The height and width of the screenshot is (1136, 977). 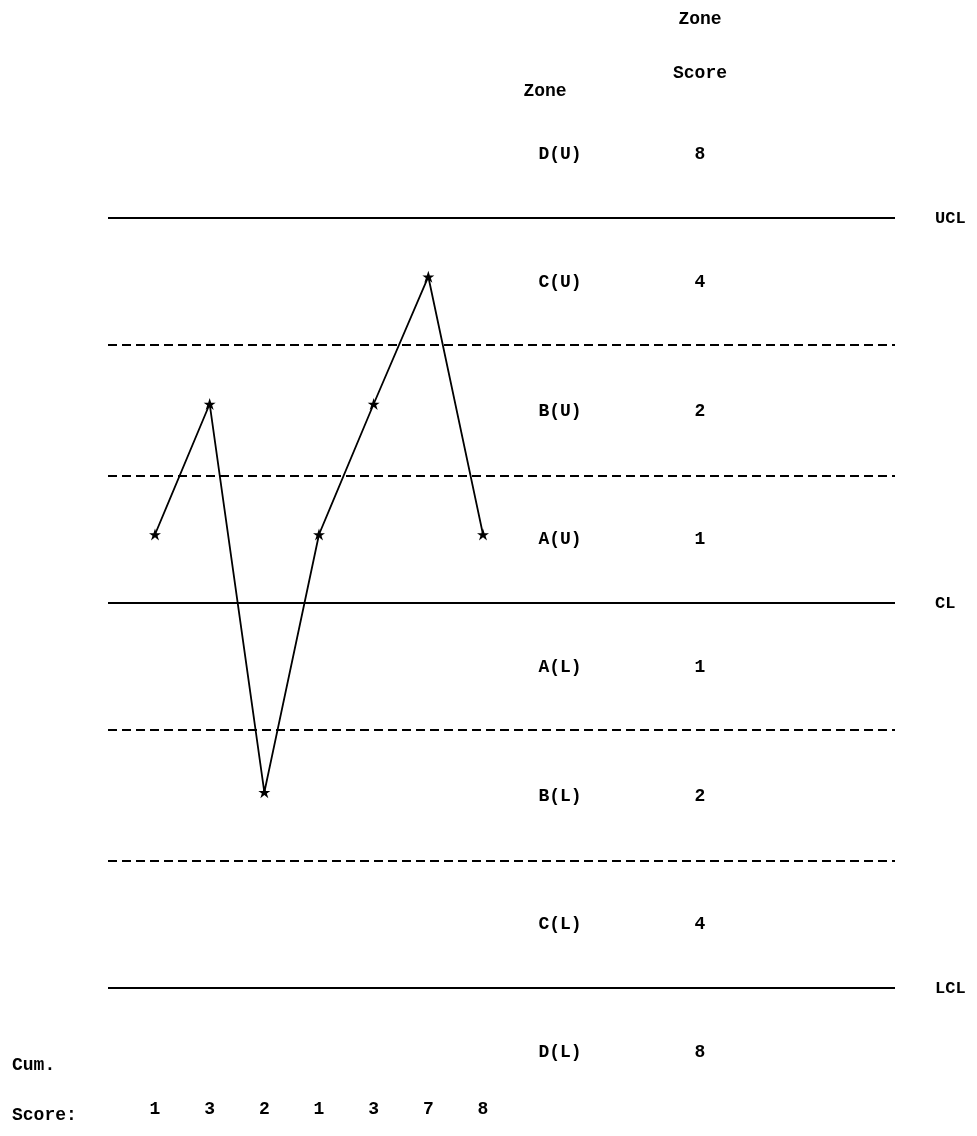 What do you see at coordinates (483, 1109) in the screenshot?
I see `x-tick-label: 8` at bounding box center [483, 1109].